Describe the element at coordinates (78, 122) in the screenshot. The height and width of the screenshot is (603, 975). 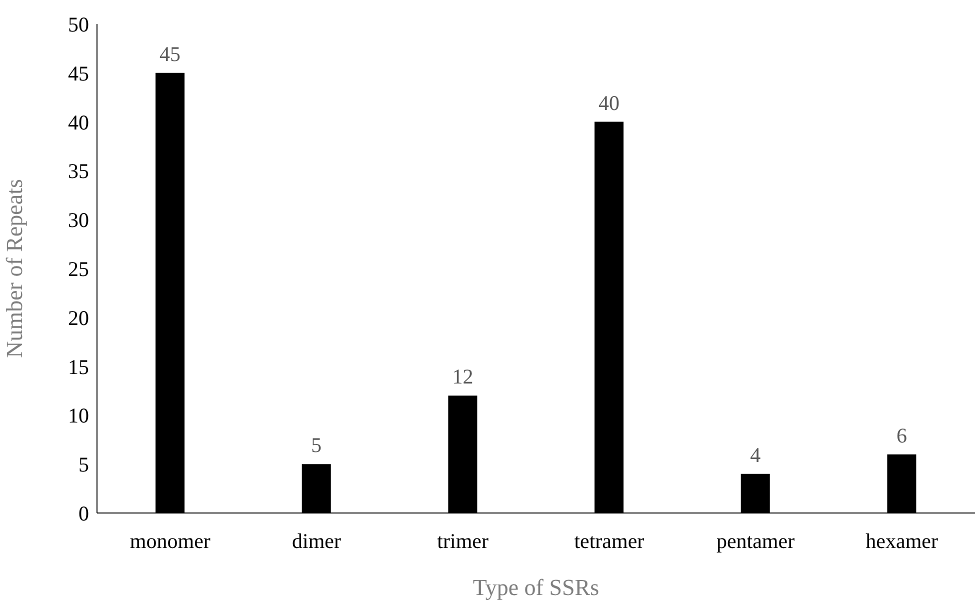
I see `y-tick-label: 40` at that location.